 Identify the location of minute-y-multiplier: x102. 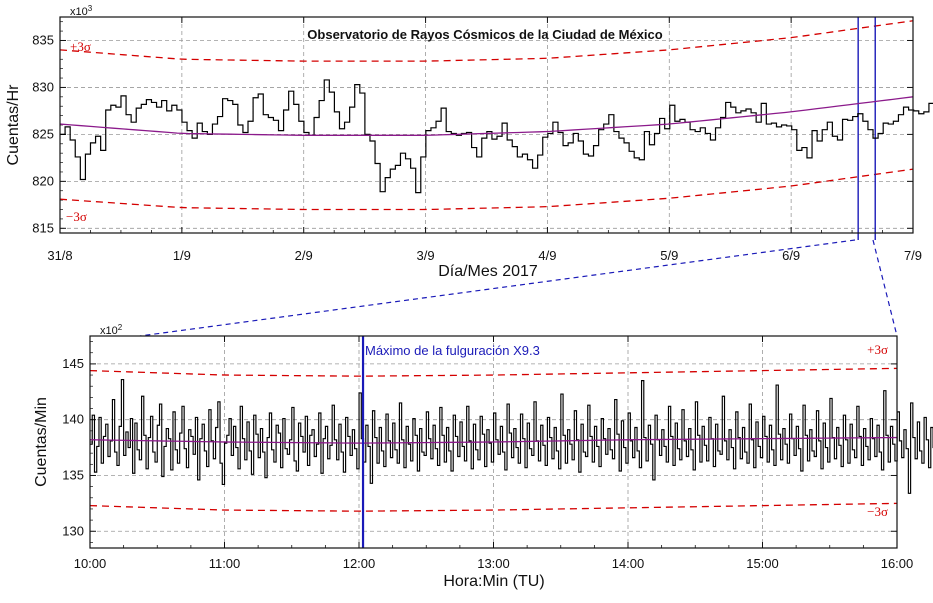
(111, 330).